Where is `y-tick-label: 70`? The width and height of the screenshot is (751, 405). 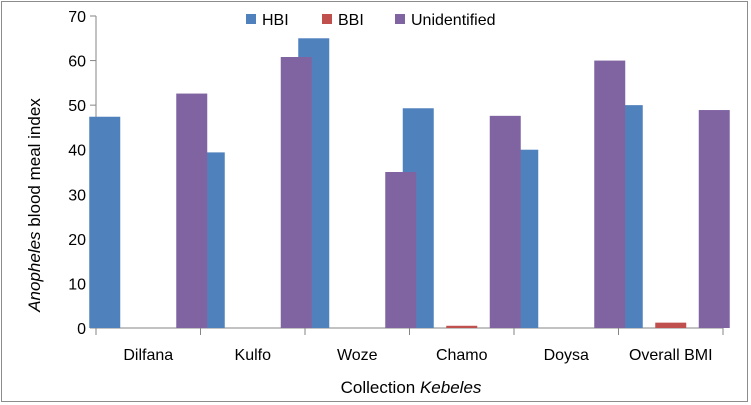
y-tick-label: 70 is located at coordinates (77, 17).